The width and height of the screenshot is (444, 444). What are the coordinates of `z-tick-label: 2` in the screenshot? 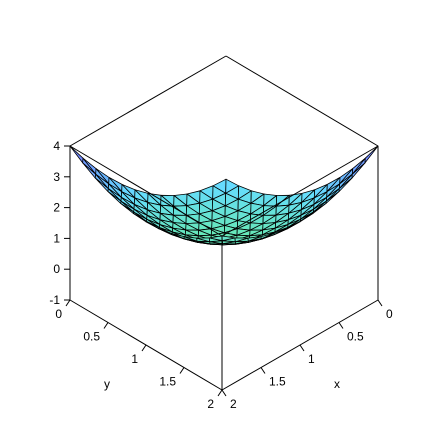 It's located at (56, 208).